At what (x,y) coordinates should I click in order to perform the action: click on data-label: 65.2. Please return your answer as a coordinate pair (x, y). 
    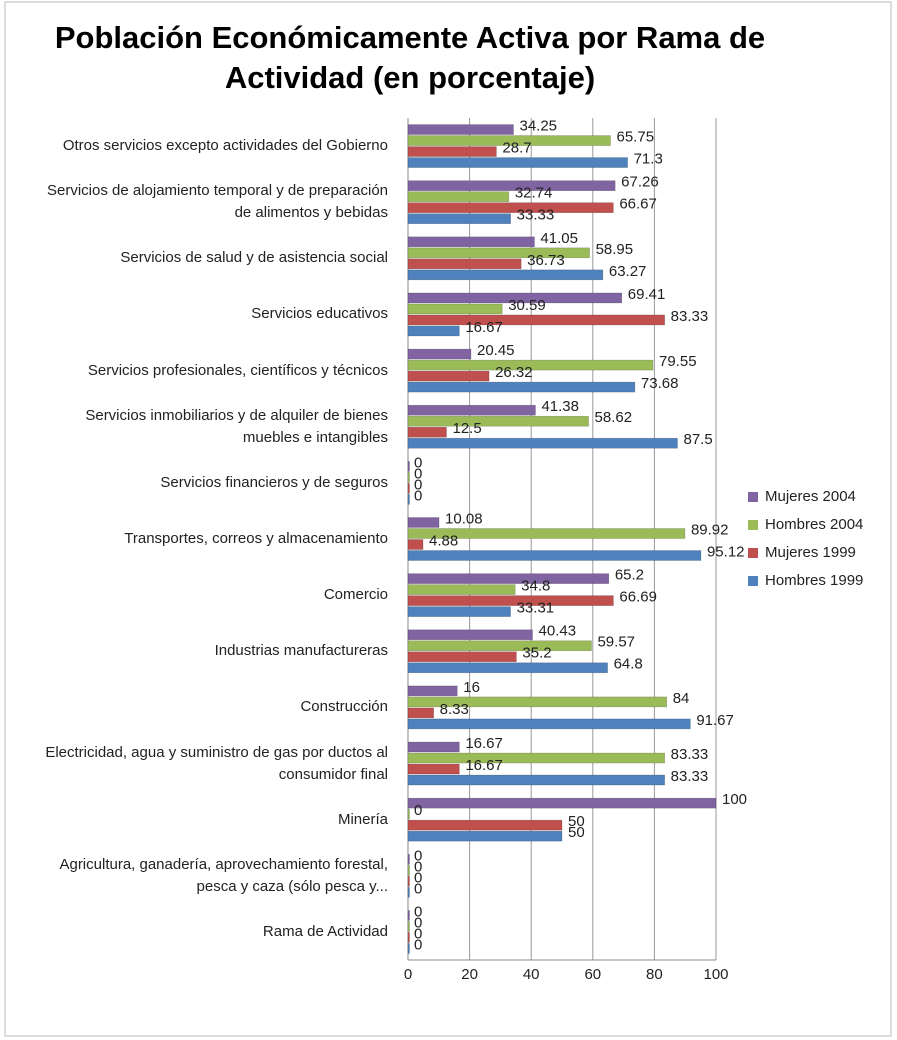
    Looking at the image, I should click on (629, 575).